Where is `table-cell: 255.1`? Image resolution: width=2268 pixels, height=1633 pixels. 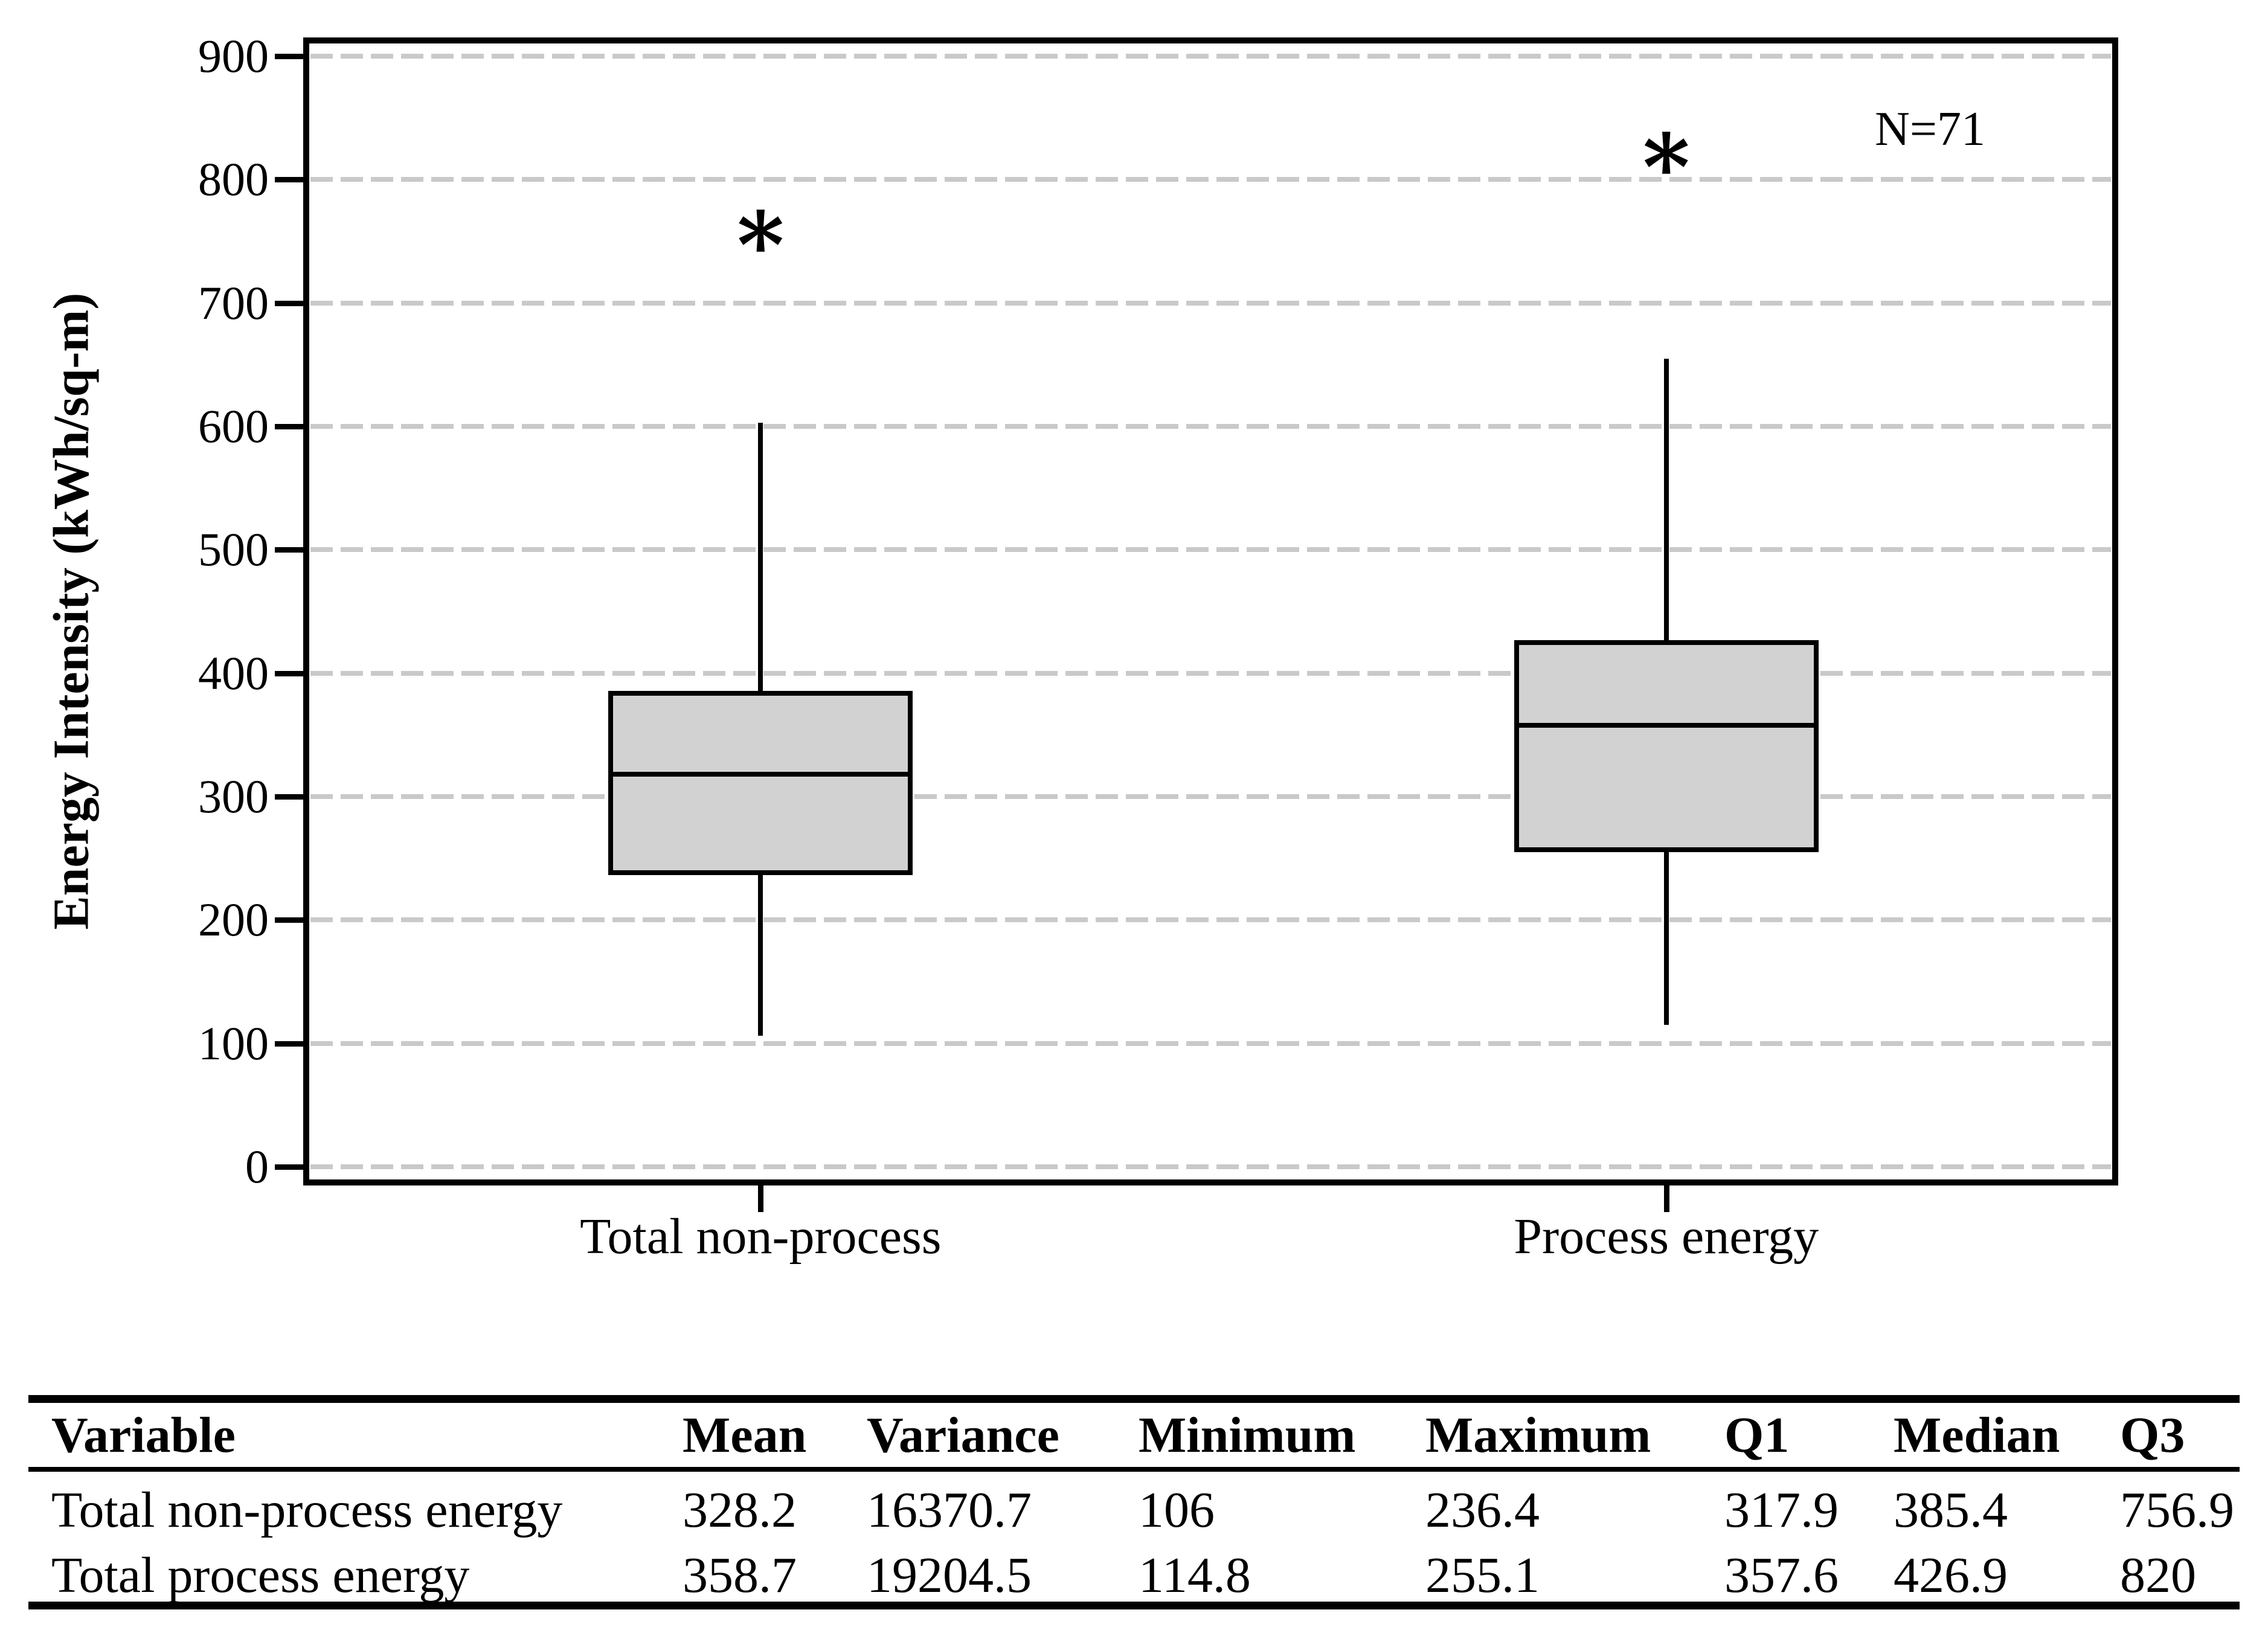 table-cell: 255.1 is located at coordinates (1482, 1575).